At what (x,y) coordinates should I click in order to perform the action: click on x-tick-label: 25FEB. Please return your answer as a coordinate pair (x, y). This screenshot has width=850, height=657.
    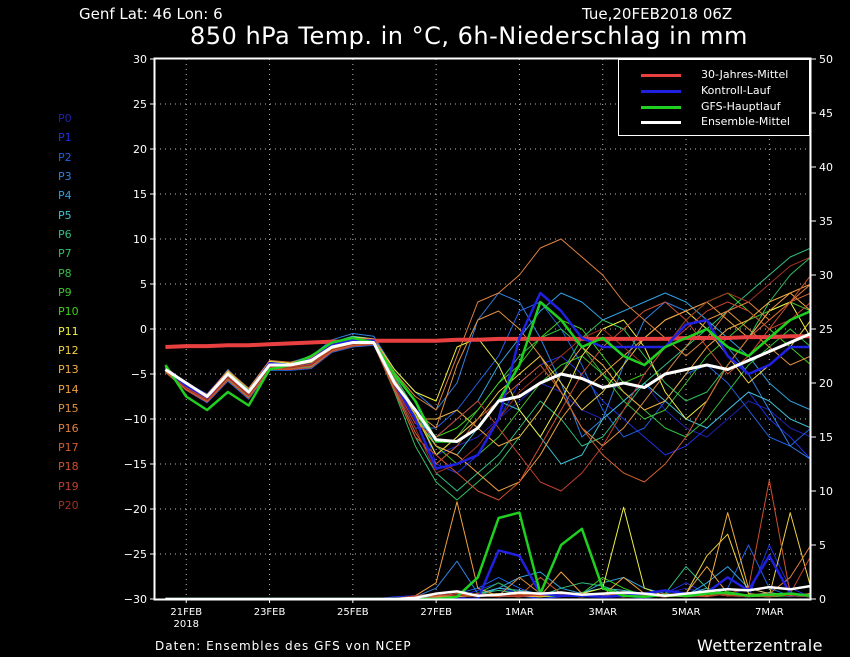
    Looking at the image, I should click on (353, 612).